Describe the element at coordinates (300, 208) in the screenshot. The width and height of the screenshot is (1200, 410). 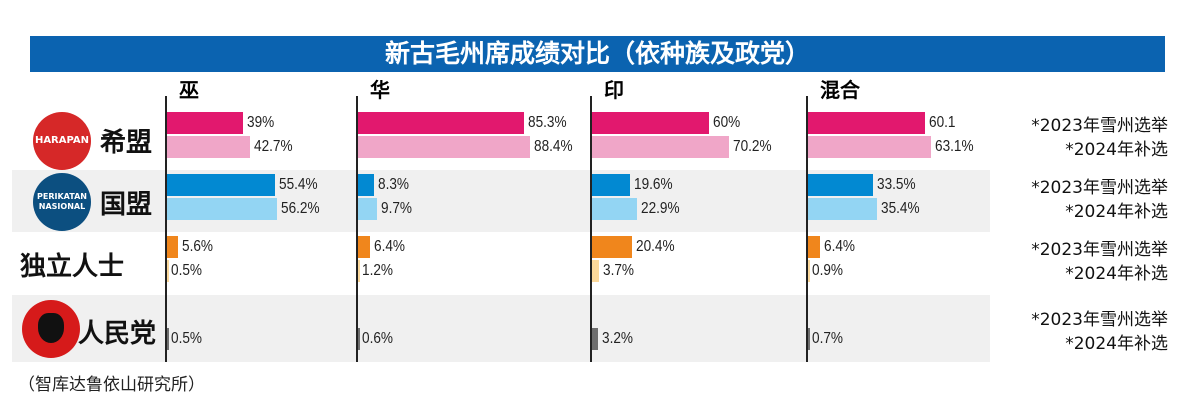
I see `data-label: 56.2%` at that location.